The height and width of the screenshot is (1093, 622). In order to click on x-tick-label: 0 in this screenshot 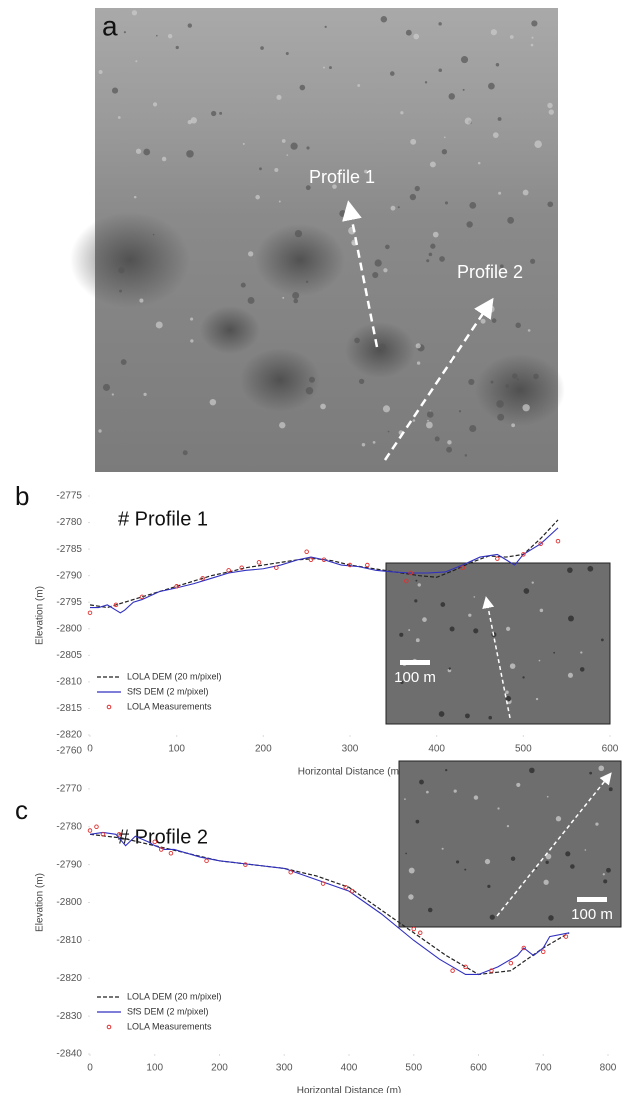, I will do `click(90, 749)`.